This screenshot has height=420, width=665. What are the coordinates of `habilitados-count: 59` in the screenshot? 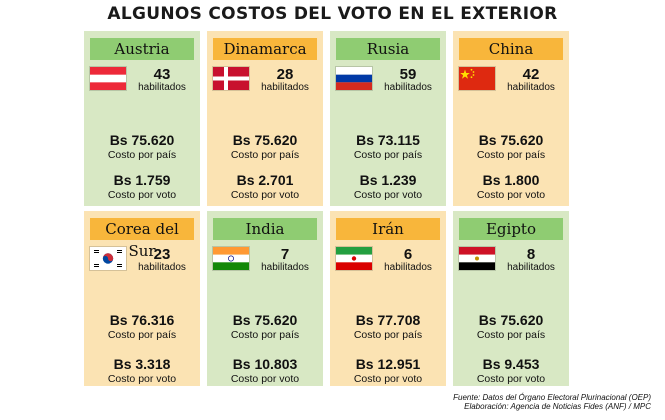 It's located at (408, 74).